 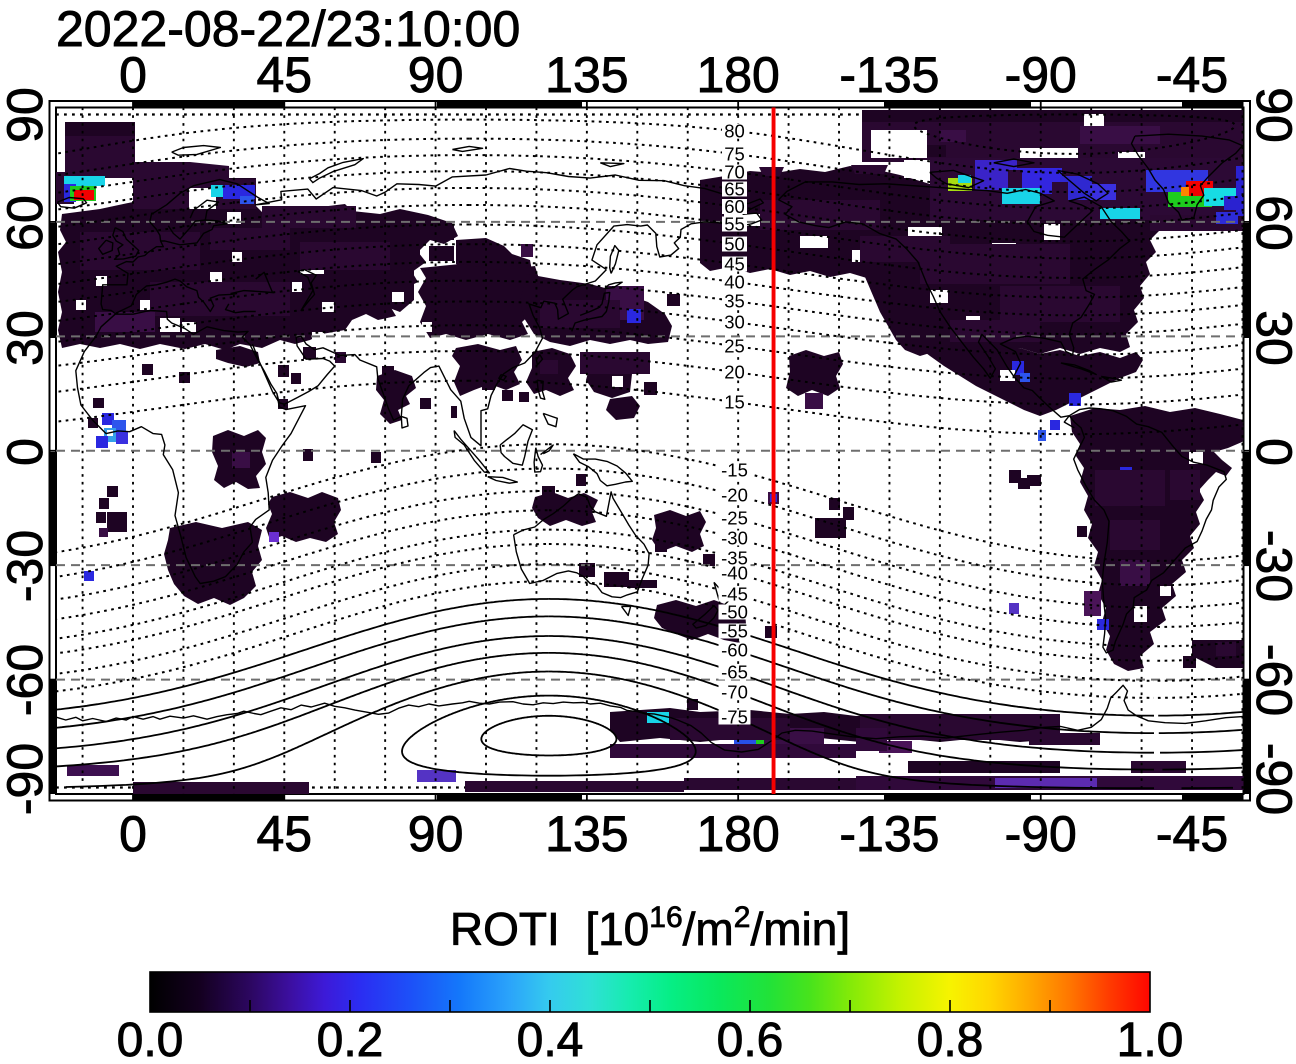 I want to click on svg-text: 40, so click(x=734, y=282).